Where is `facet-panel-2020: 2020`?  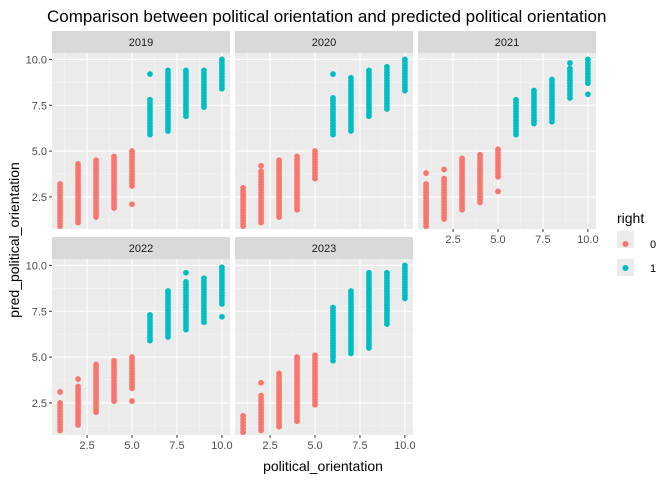 facet-panel-2020: 2020 is located at coordinates (324, 130).